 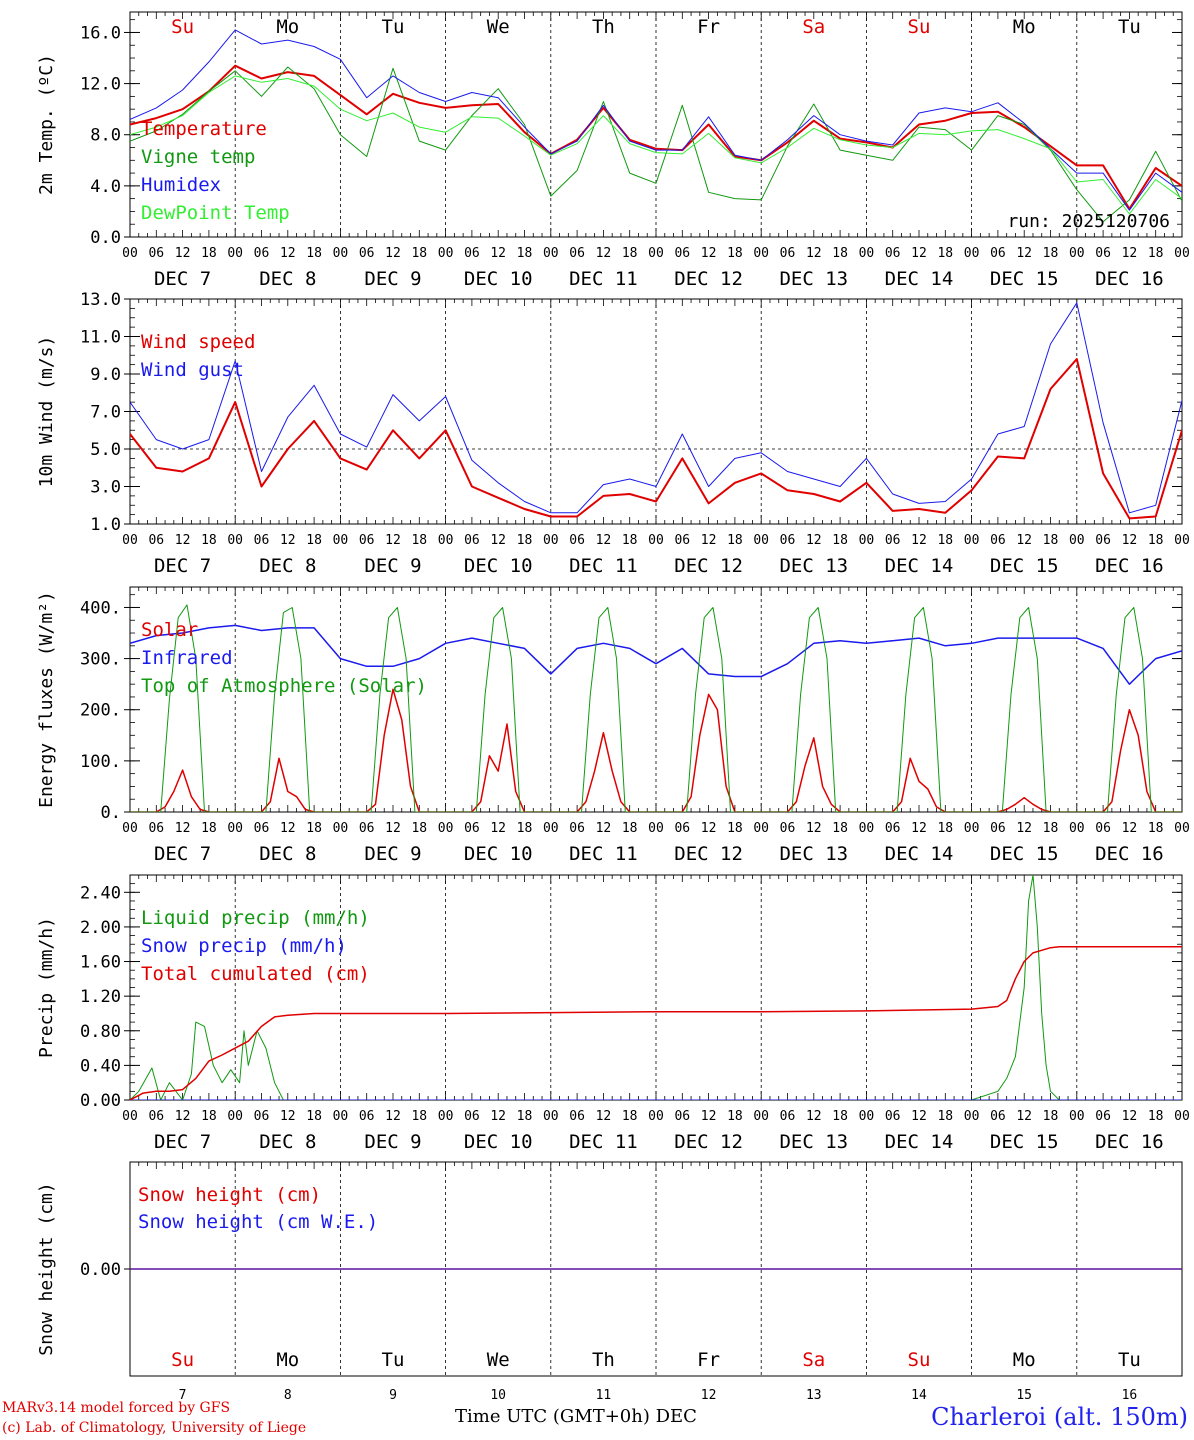 I want to click on series-line-total-cumulated-cm, so click(x=656, y=1023).